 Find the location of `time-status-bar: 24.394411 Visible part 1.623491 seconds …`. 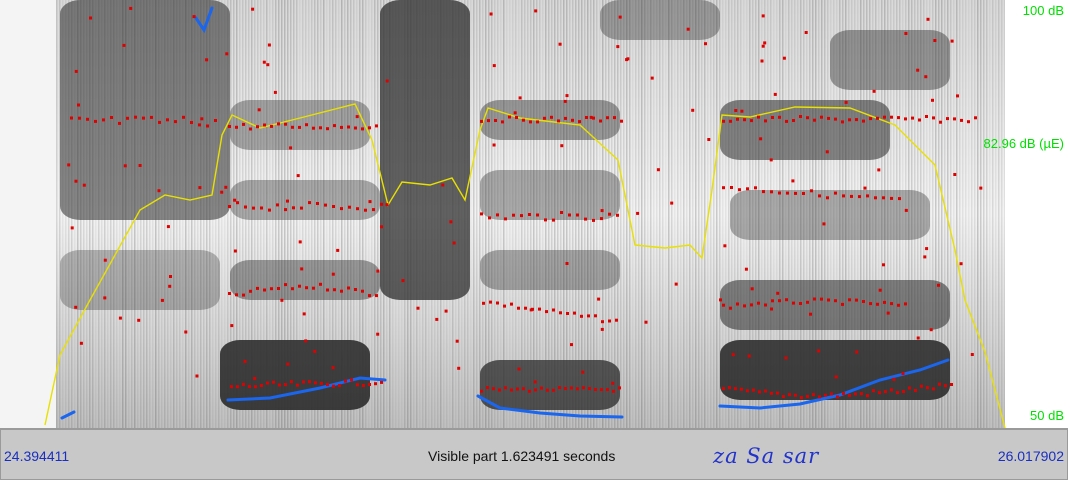

time-status-bar: 24.394411 Visible part 1.623491 seconds … is located at coordinates (534, 454).